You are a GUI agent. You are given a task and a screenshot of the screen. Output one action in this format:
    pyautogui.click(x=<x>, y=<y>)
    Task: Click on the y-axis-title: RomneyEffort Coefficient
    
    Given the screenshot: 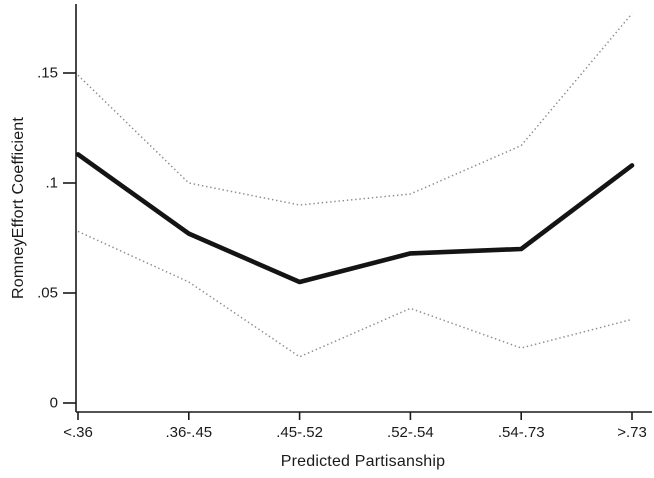 What is the action you would take?
    pyautogui.click(x=18, y=208)
    